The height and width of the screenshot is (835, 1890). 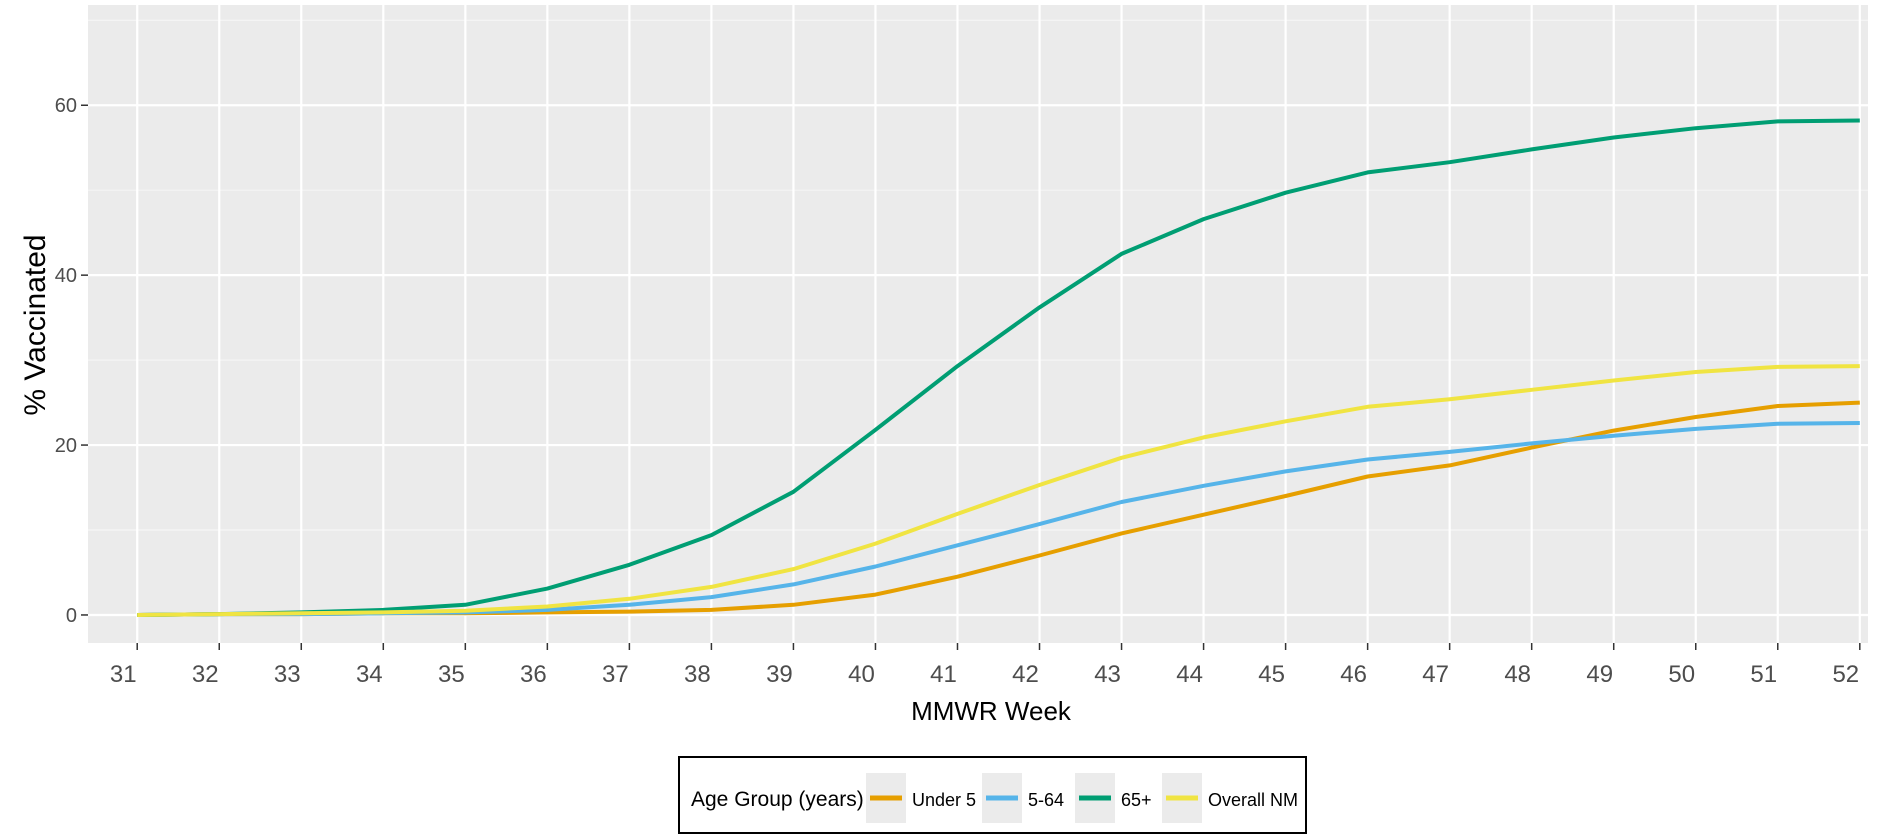 I want to click on legend-label-65-: 65+, so click(x=1136, y=800).